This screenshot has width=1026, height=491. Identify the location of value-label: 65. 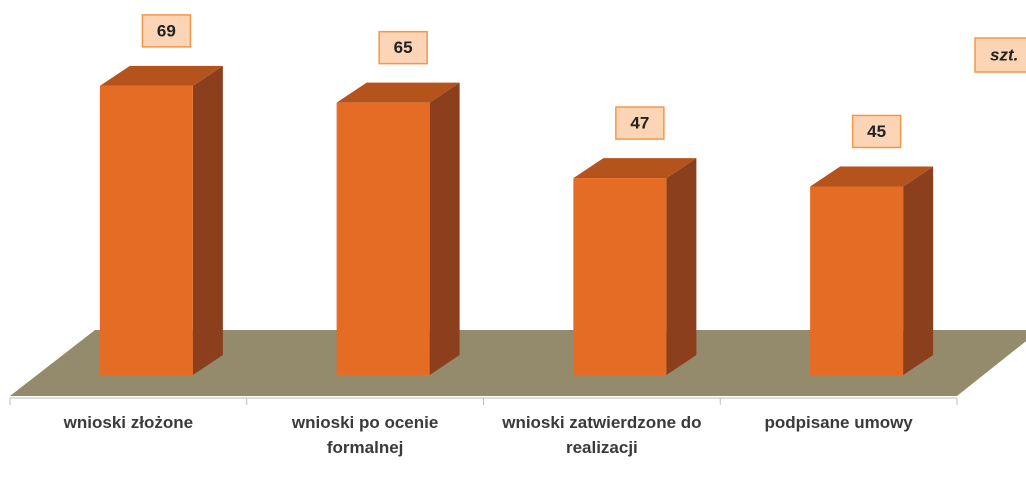
(403, 47).